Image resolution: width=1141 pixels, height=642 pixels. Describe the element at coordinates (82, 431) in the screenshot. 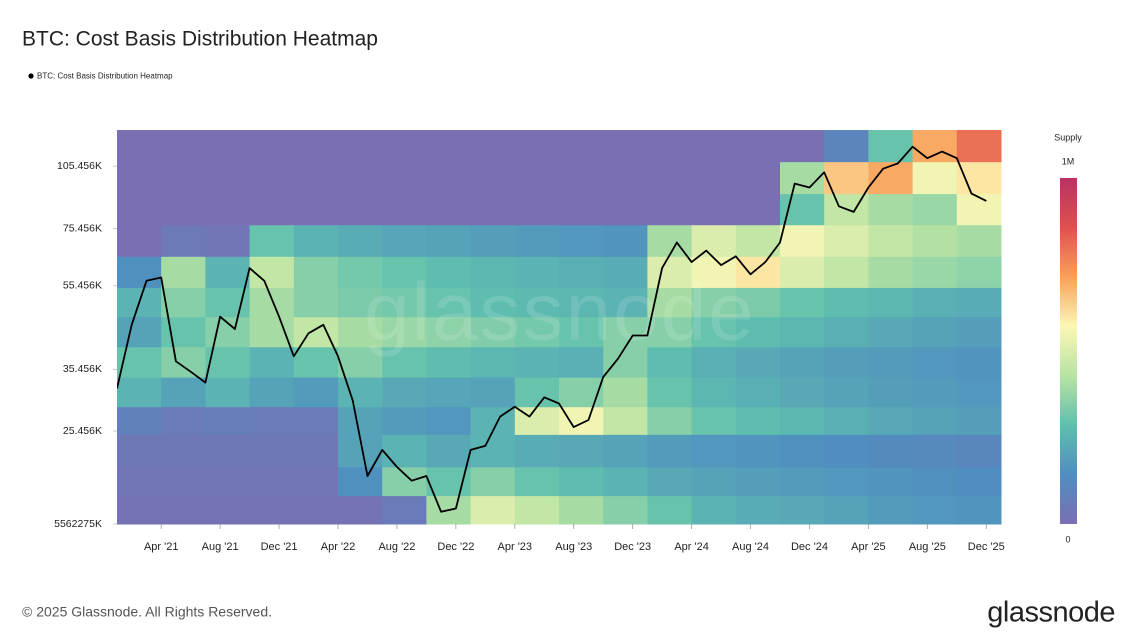

I see `y-tick-label: 25.456K` at that location.